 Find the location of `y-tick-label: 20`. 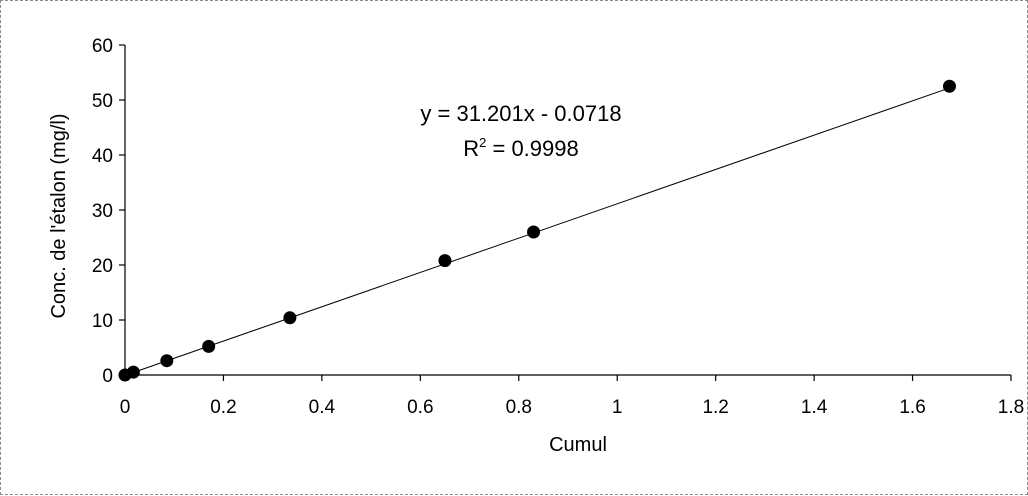

y-tick-label: 20 is located at coordinates (102, 266).